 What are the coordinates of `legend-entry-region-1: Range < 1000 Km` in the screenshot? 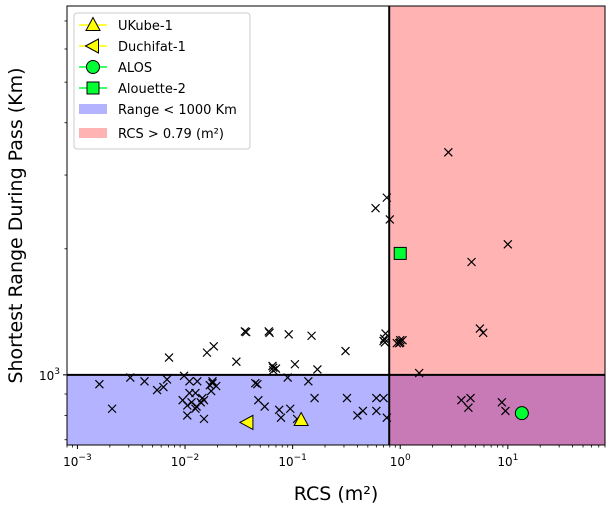 It's located at (158, 110).